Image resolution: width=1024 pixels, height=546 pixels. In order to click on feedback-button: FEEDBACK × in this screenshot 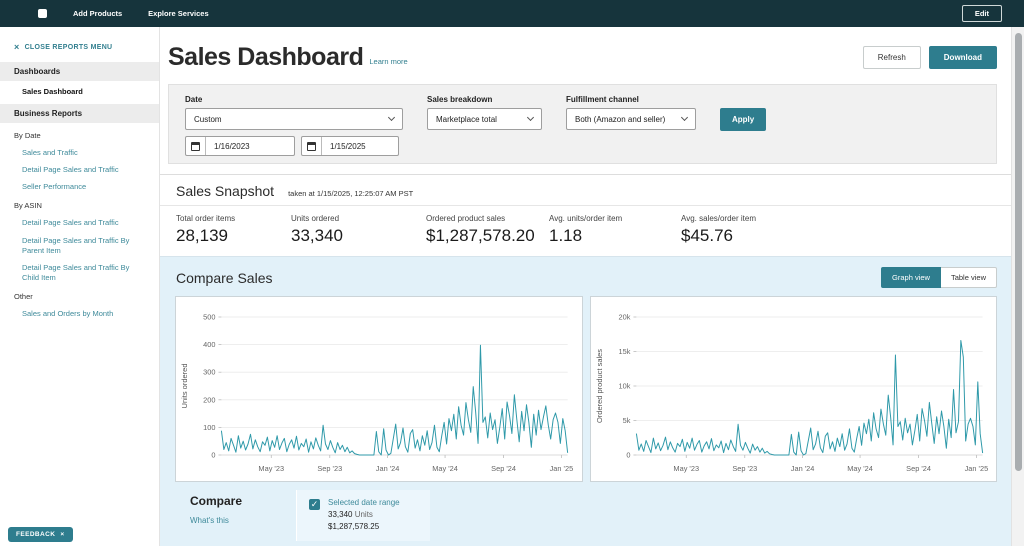, I will do `click(40, 534)`.